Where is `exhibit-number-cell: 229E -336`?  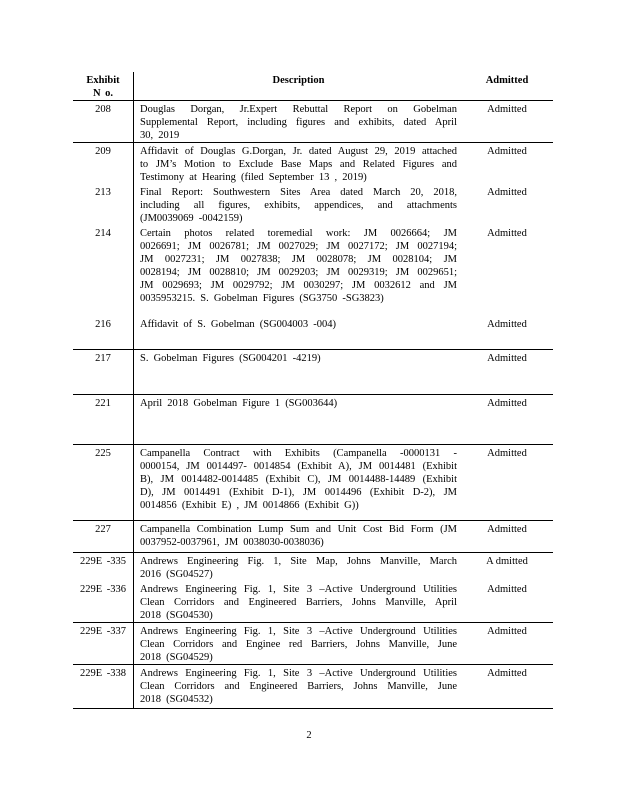
exhibit-number-cell: 229E -336 is located at coordinates (103, 601).